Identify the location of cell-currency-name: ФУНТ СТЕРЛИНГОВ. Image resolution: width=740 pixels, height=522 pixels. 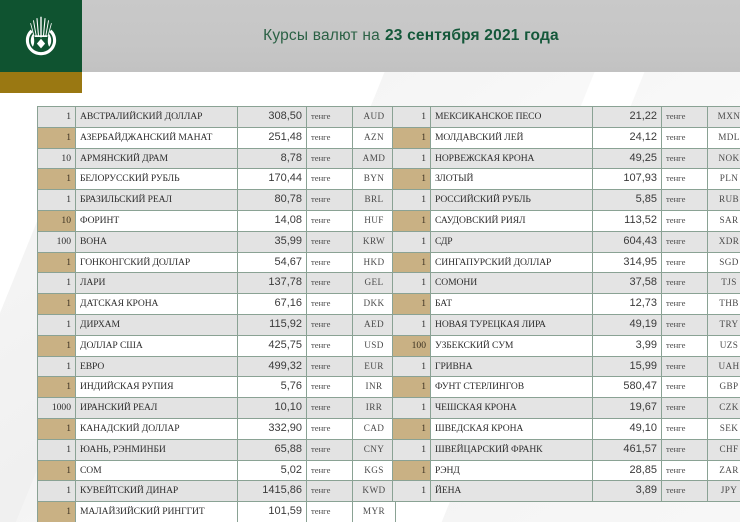
(511, 387).